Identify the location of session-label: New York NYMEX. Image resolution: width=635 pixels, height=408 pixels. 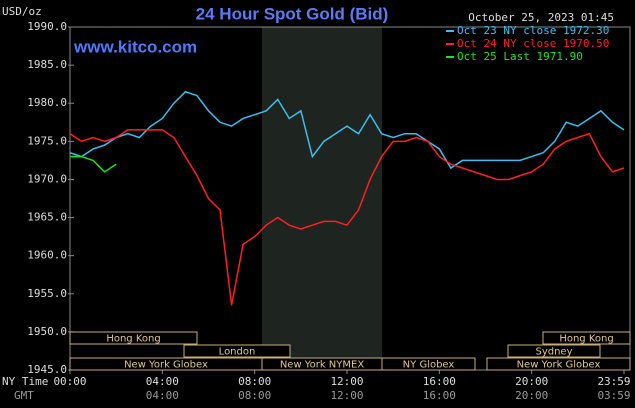
(322, 365).